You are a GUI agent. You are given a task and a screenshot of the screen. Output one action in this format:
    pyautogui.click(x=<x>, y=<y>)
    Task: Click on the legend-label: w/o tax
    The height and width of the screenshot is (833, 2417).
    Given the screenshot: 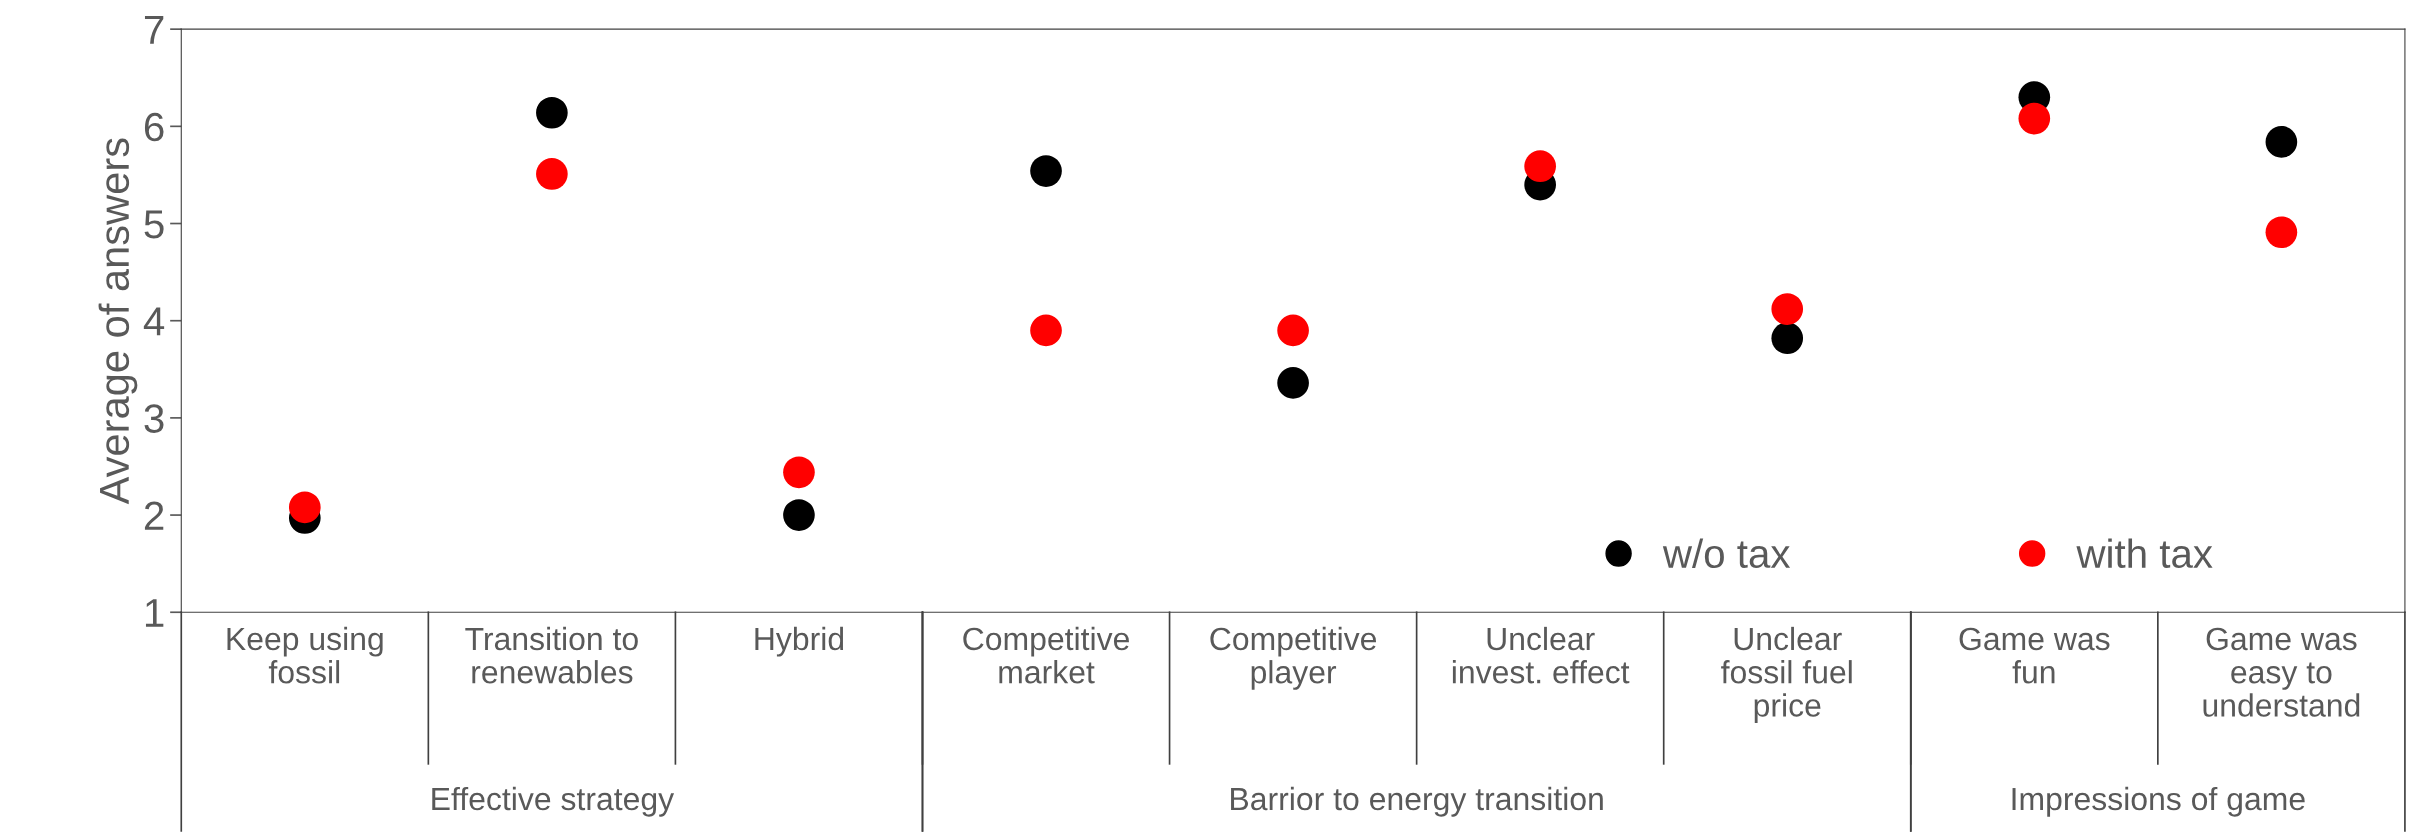 What is the action you would take?
    pyautogui.click(x=1726, y=553)
    